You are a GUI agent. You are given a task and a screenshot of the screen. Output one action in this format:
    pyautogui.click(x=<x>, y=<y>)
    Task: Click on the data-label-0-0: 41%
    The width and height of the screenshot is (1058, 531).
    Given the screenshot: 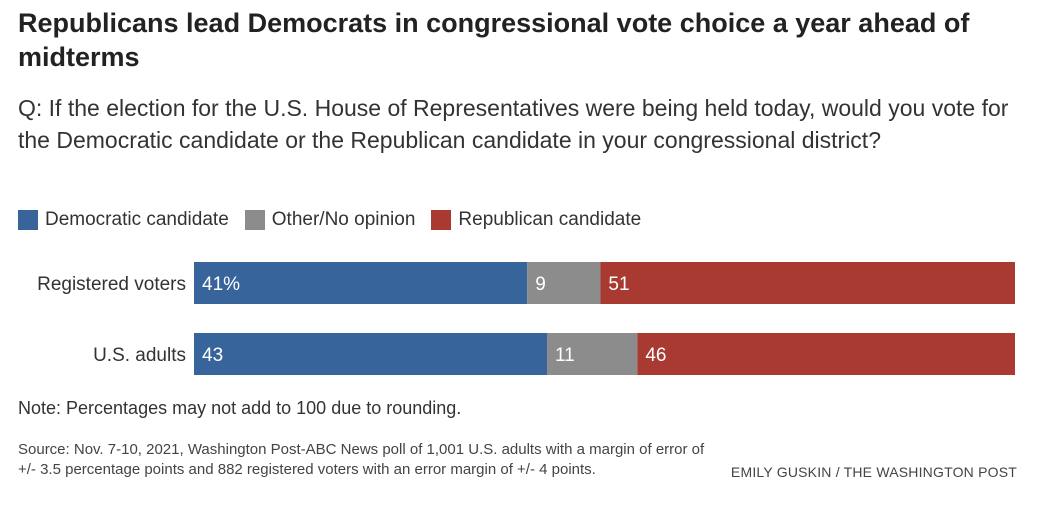 What is the action you would take?
    pyautogui.click(x=221, y=284)
    